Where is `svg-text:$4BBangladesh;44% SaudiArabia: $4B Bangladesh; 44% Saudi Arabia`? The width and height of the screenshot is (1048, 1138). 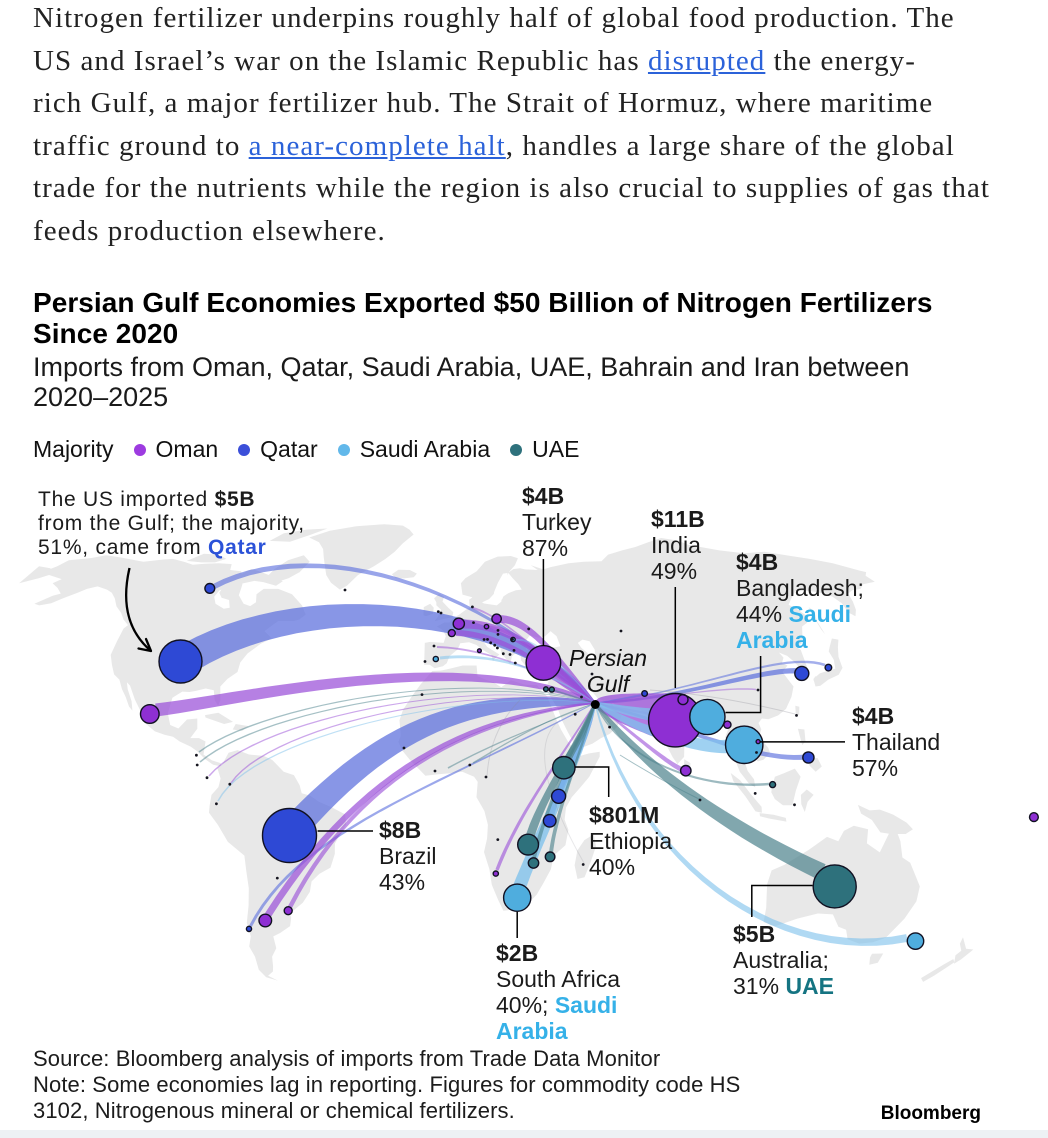
svg-text:$4BBangladesh;44% SaudiArabia: $4B Bangladesh; 44% Saudi Arabia is located at coordinates (800, 601).